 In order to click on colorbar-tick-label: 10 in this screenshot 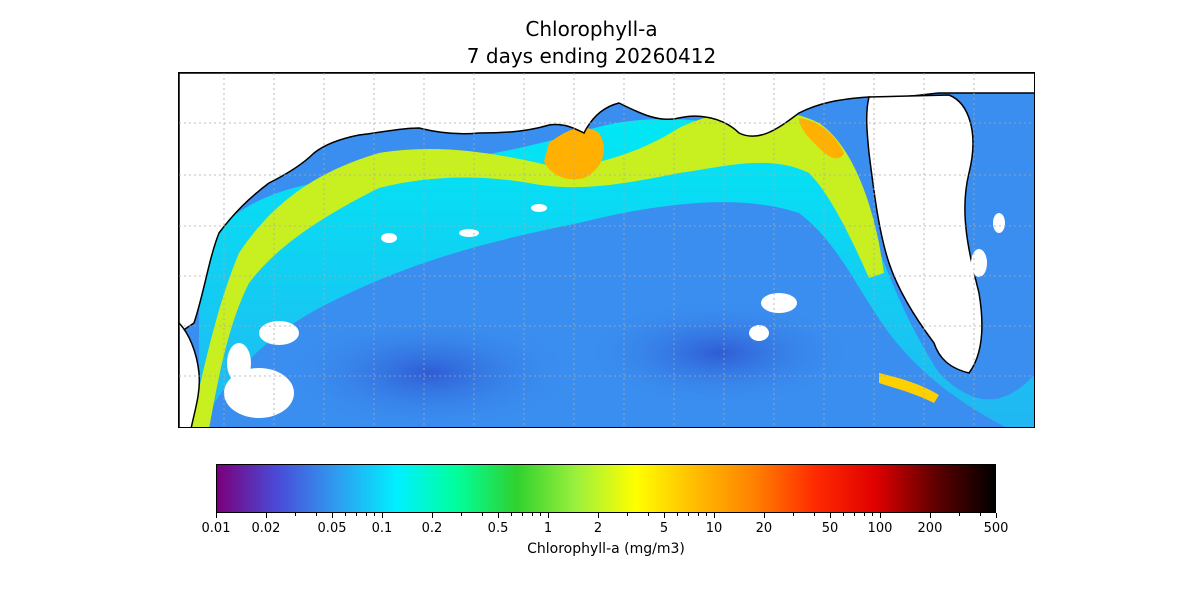, I will do `click(714, 528)`.